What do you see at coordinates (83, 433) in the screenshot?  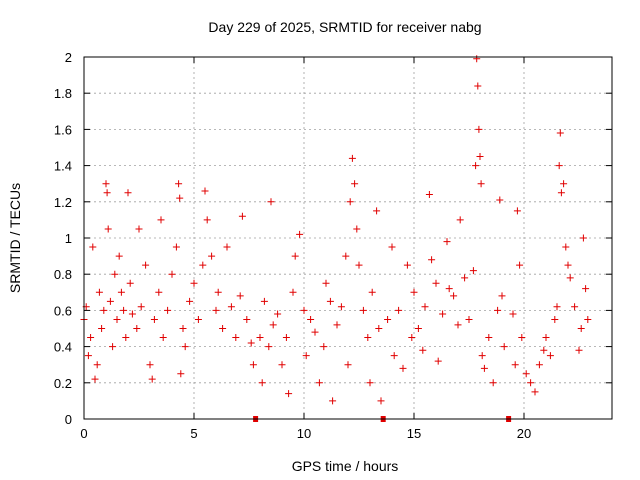 I see `x-tick-label: 0` at bounding box center [83, 433].